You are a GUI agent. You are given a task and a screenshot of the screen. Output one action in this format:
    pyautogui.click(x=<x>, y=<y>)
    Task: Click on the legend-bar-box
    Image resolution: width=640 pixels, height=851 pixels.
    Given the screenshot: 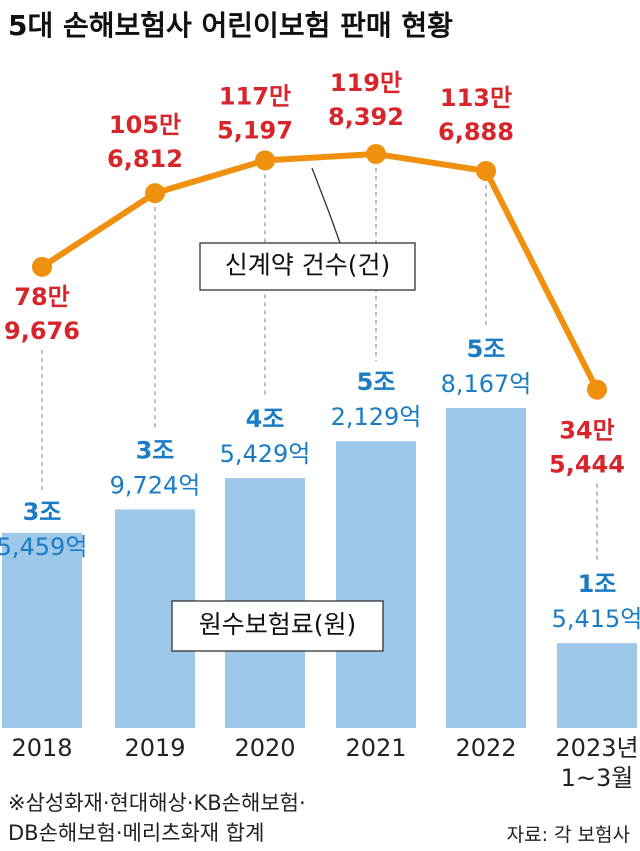 What is the action you would take?
    pyautogui.click(x=277, y=626)
    